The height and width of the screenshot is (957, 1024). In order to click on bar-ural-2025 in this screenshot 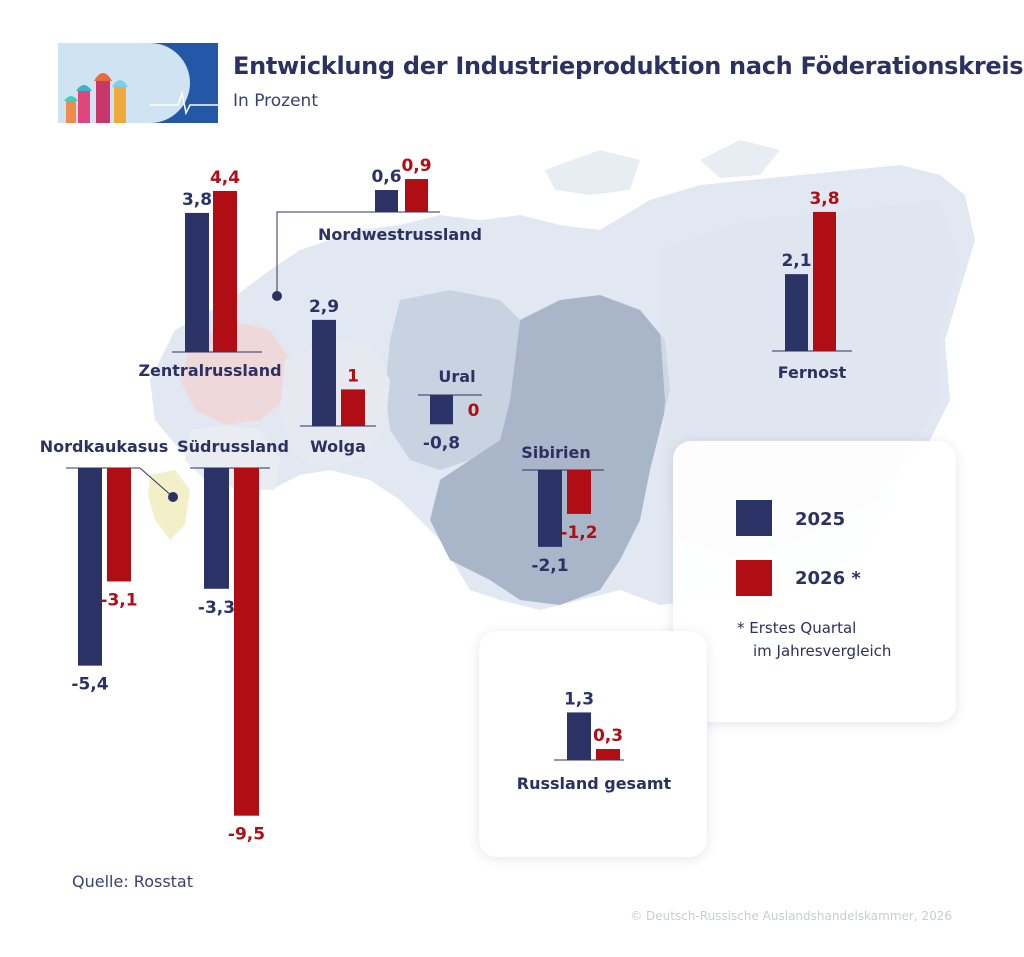, I will do `click(441, 410)`.